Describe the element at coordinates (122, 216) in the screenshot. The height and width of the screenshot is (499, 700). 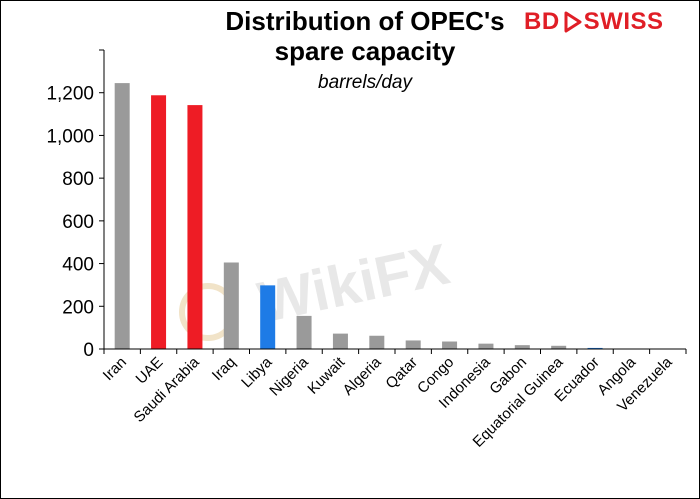
I see `bar-iran` at that location.